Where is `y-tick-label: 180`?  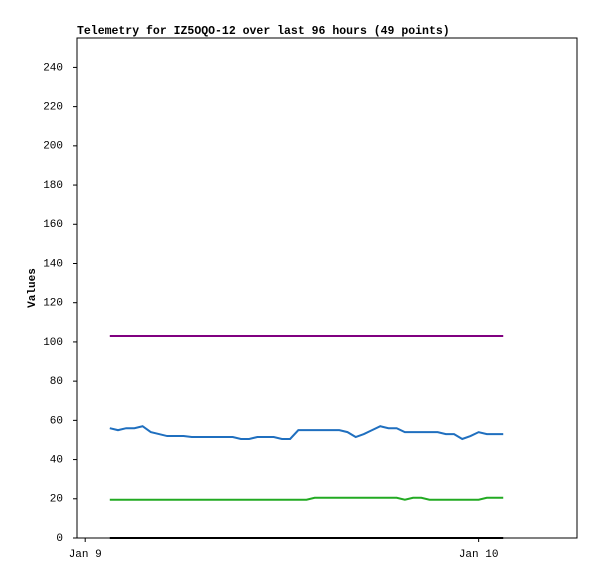 y-tick-label: 180 is located at coordinates (53, 186).